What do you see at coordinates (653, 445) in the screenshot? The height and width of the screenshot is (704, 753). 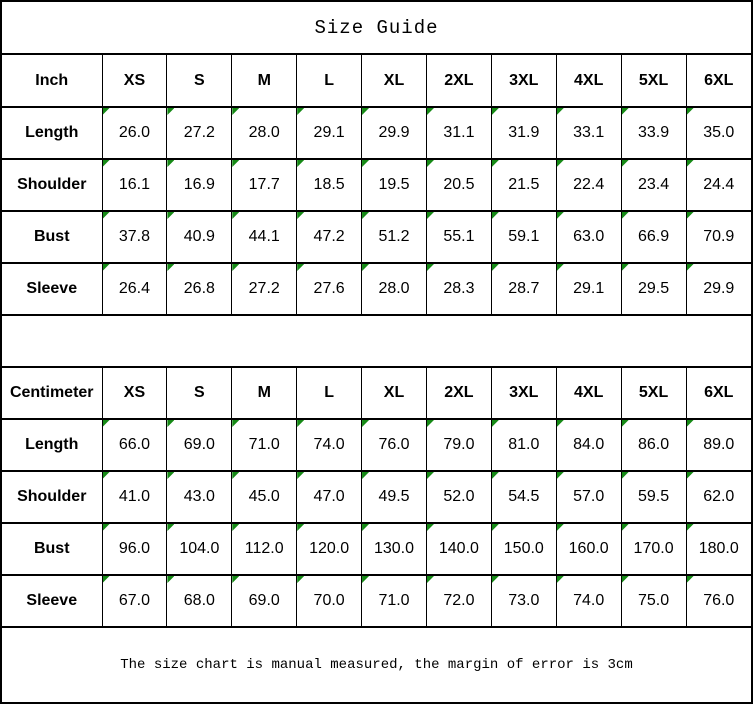 I see `measurement-value-cell: 86.0` at bounding box center [653, 445].